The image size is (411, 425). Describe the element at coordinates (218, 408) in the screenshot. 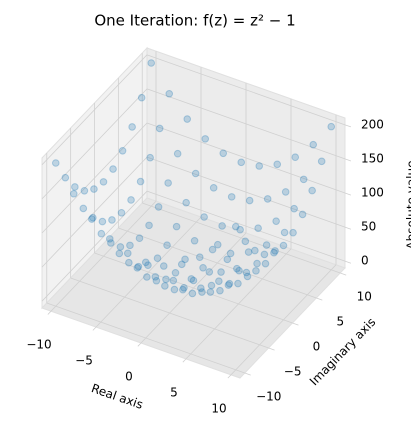

I see `x-tick-label: 10` at that location.